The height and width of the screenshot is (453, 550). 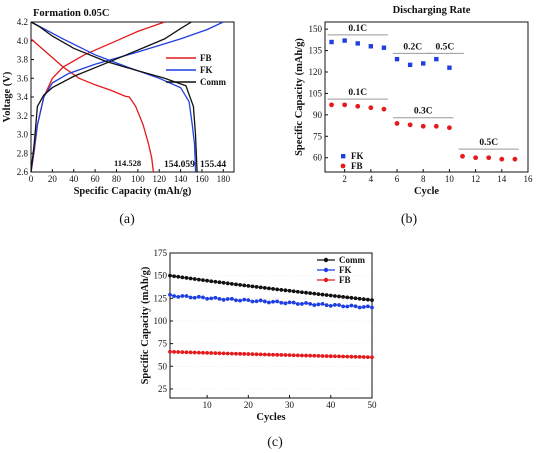 What do you see at coordinates (179, 165) in the screenshot?
I see `capacity-annotation: 154.059` at bounding box center [179, 165].